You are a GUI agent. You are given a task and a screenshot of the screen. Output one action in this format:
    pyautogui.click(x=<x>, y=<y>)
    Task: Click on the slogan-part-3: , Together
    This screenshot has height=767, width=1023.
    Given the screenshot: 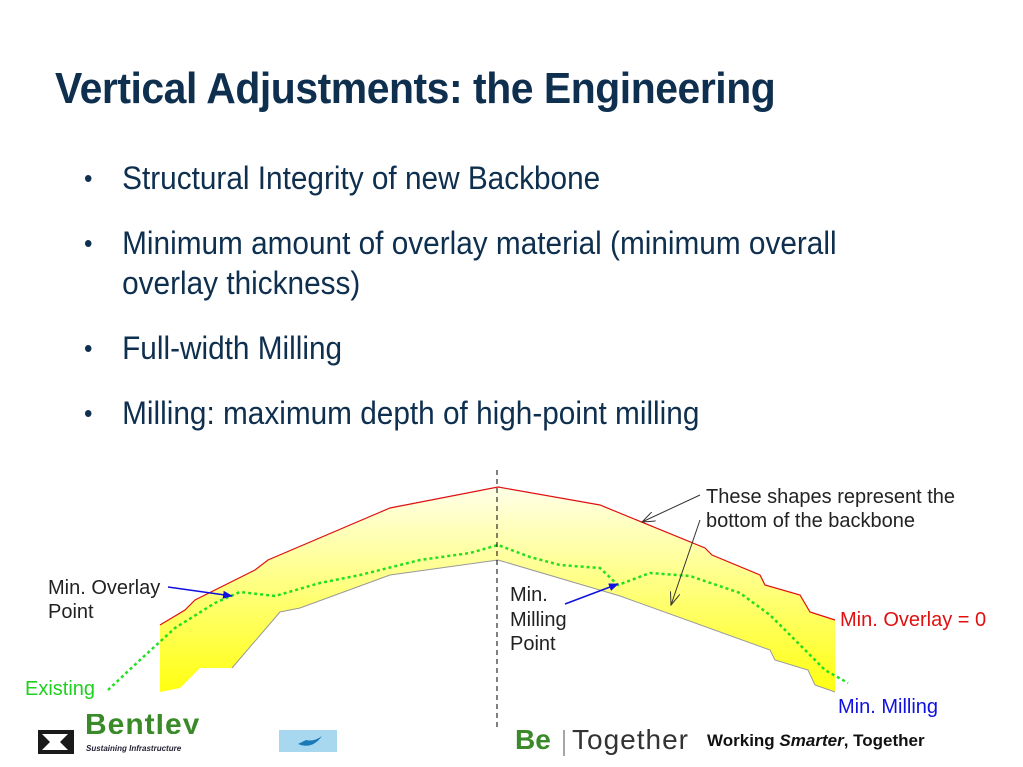 What is the action you would take?
    pyautogui.click(x=884, y=740)
    